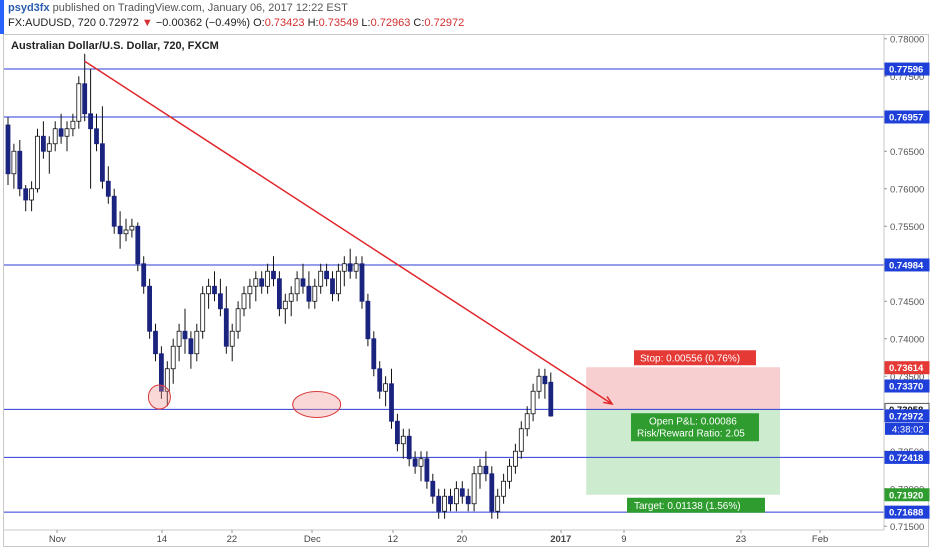 This screenshot has width=932, height=550. Describe the element at coordinates (690, 358) in the screenshot. I see `stop-label: Stop: 0.00556 (0.76%)` at that location.